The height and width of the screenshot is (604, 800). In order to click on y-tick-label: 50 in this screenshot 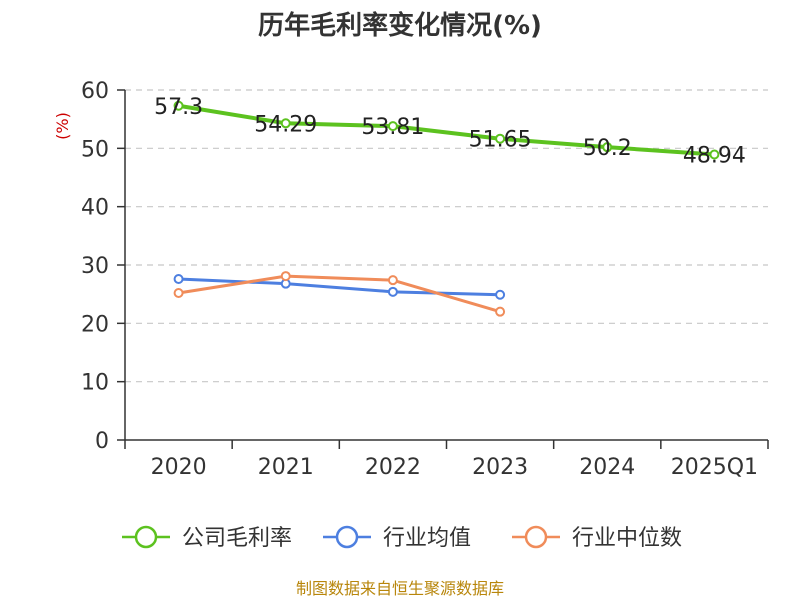, I will do `click(95, 149)`.